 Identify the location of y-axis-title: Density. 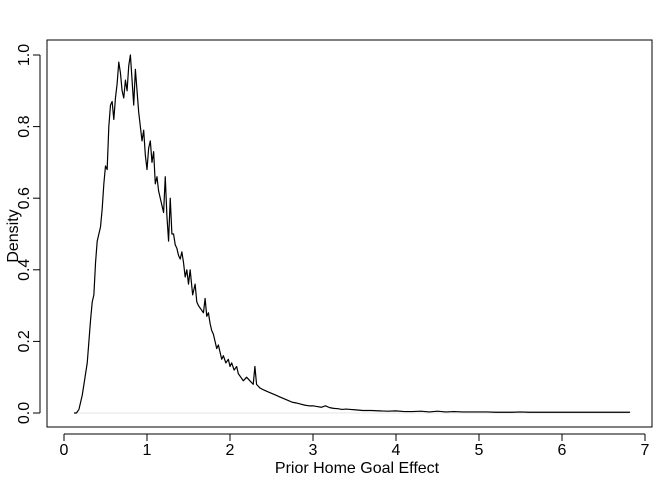
(13, 235).